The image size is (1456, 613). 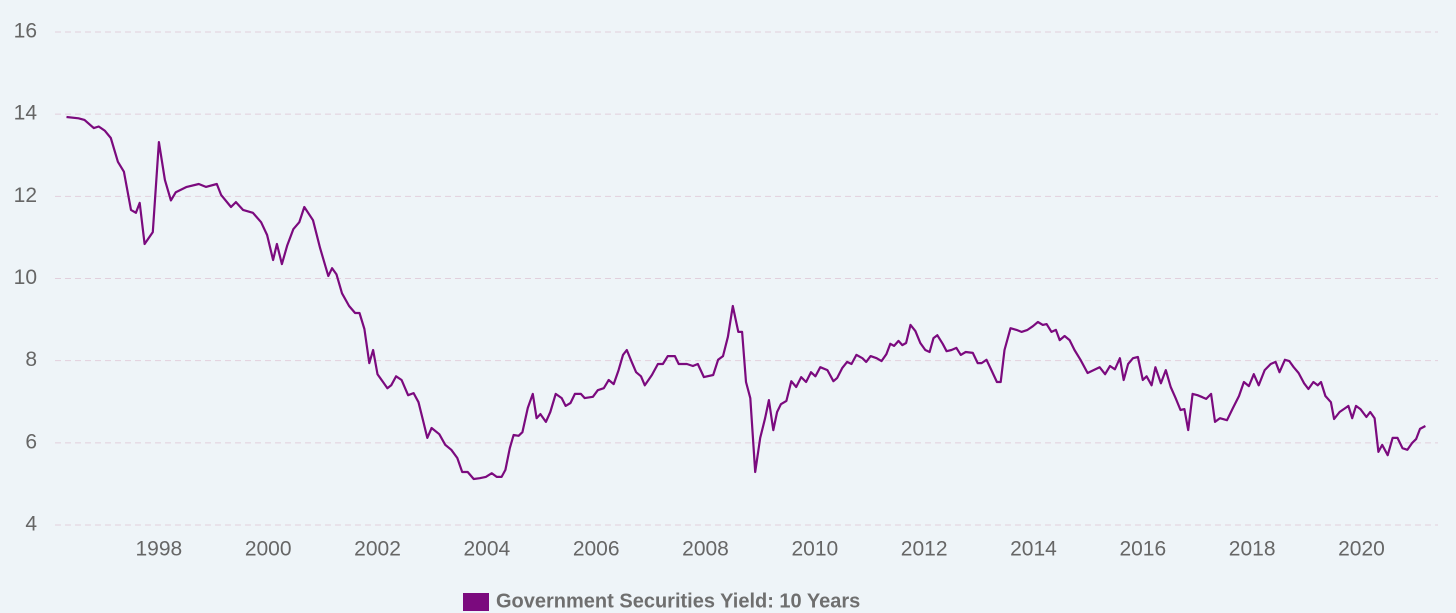 I want to click on y-tick-label: 16, so click(x=25, y=31).